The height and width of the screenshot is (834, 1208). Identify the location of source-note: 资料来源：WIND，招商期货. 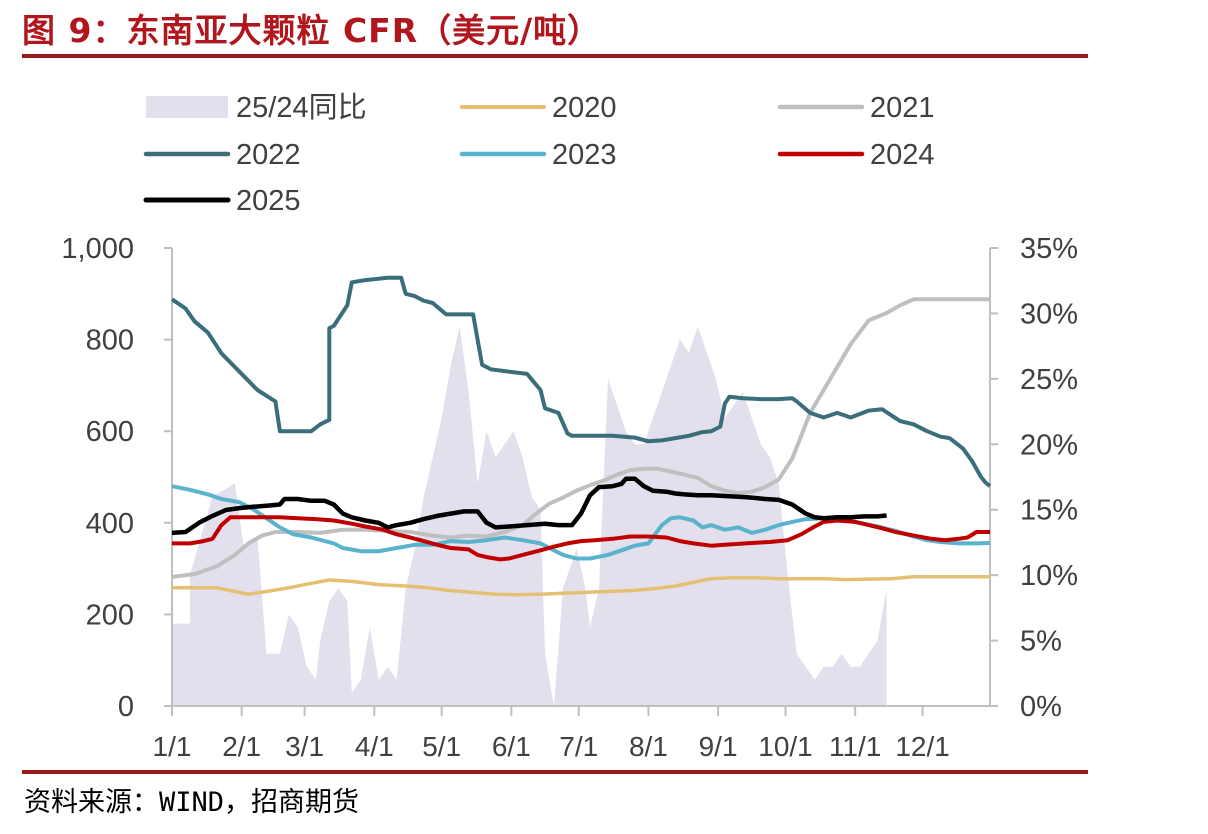
(192, 802).